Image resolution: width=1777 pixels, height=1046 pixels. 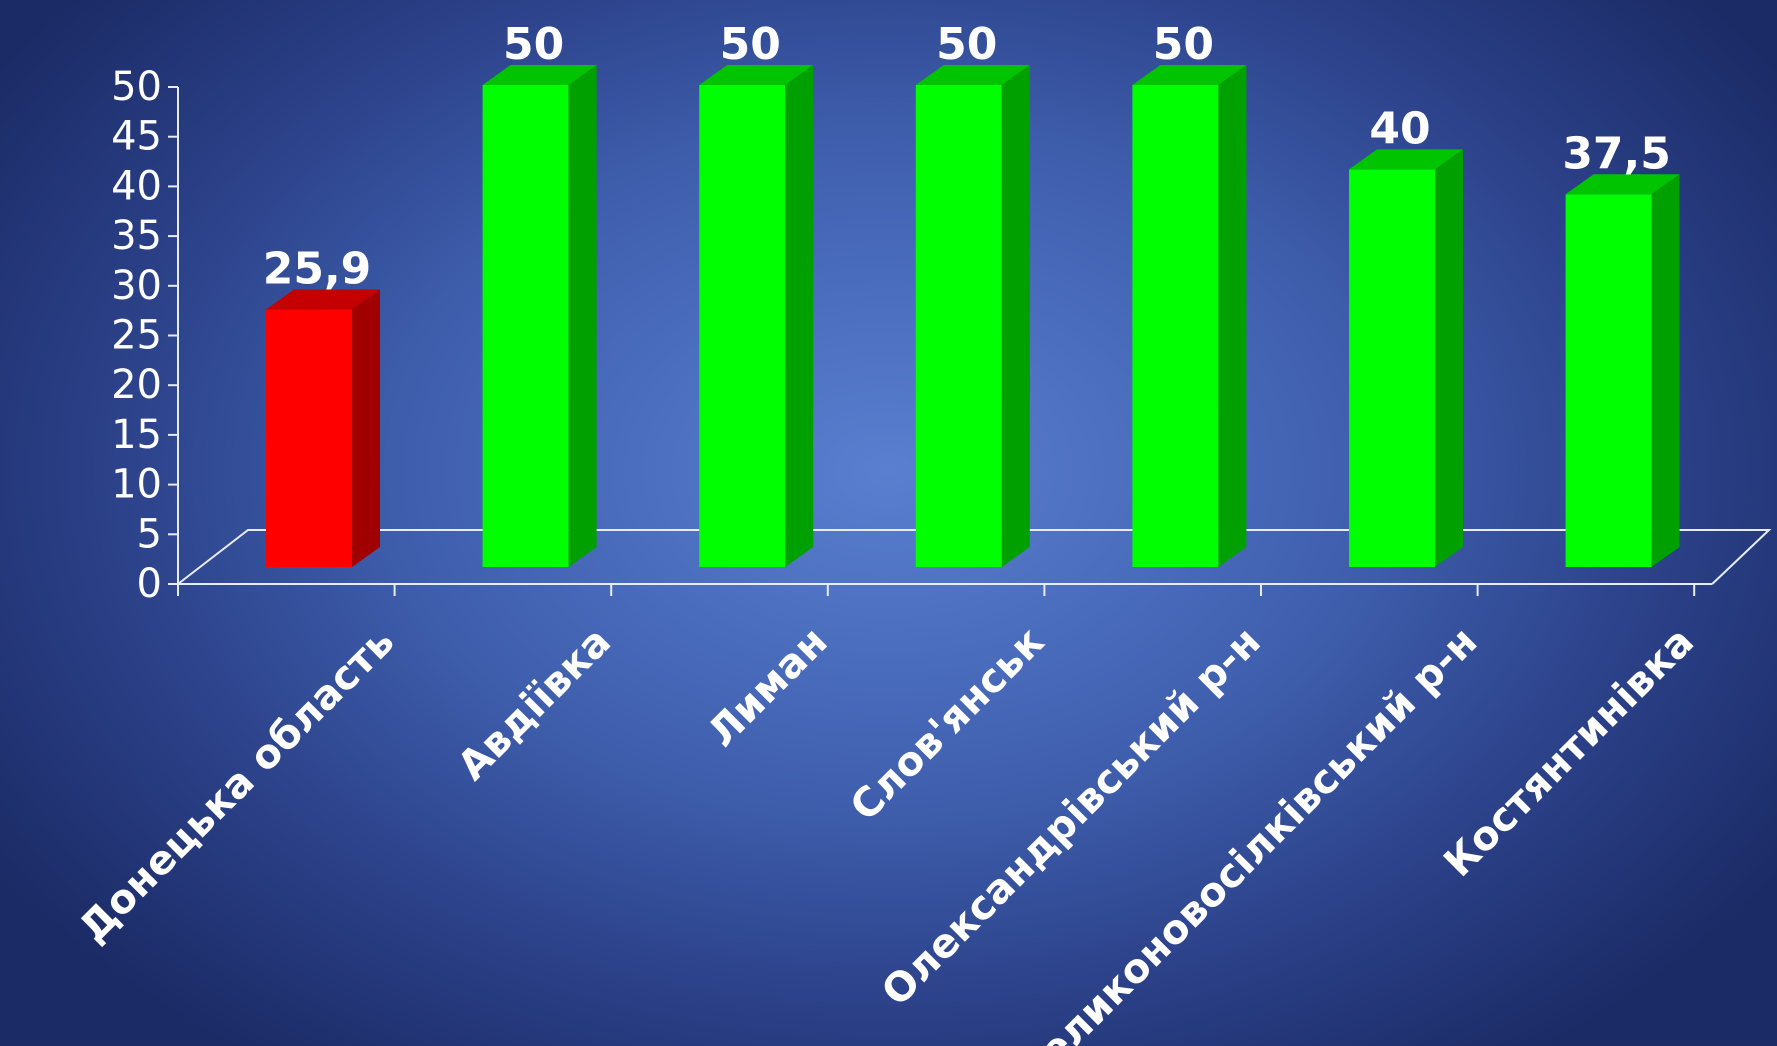 I want to click on y-tick-label: 5, so click(x=149, y=534).